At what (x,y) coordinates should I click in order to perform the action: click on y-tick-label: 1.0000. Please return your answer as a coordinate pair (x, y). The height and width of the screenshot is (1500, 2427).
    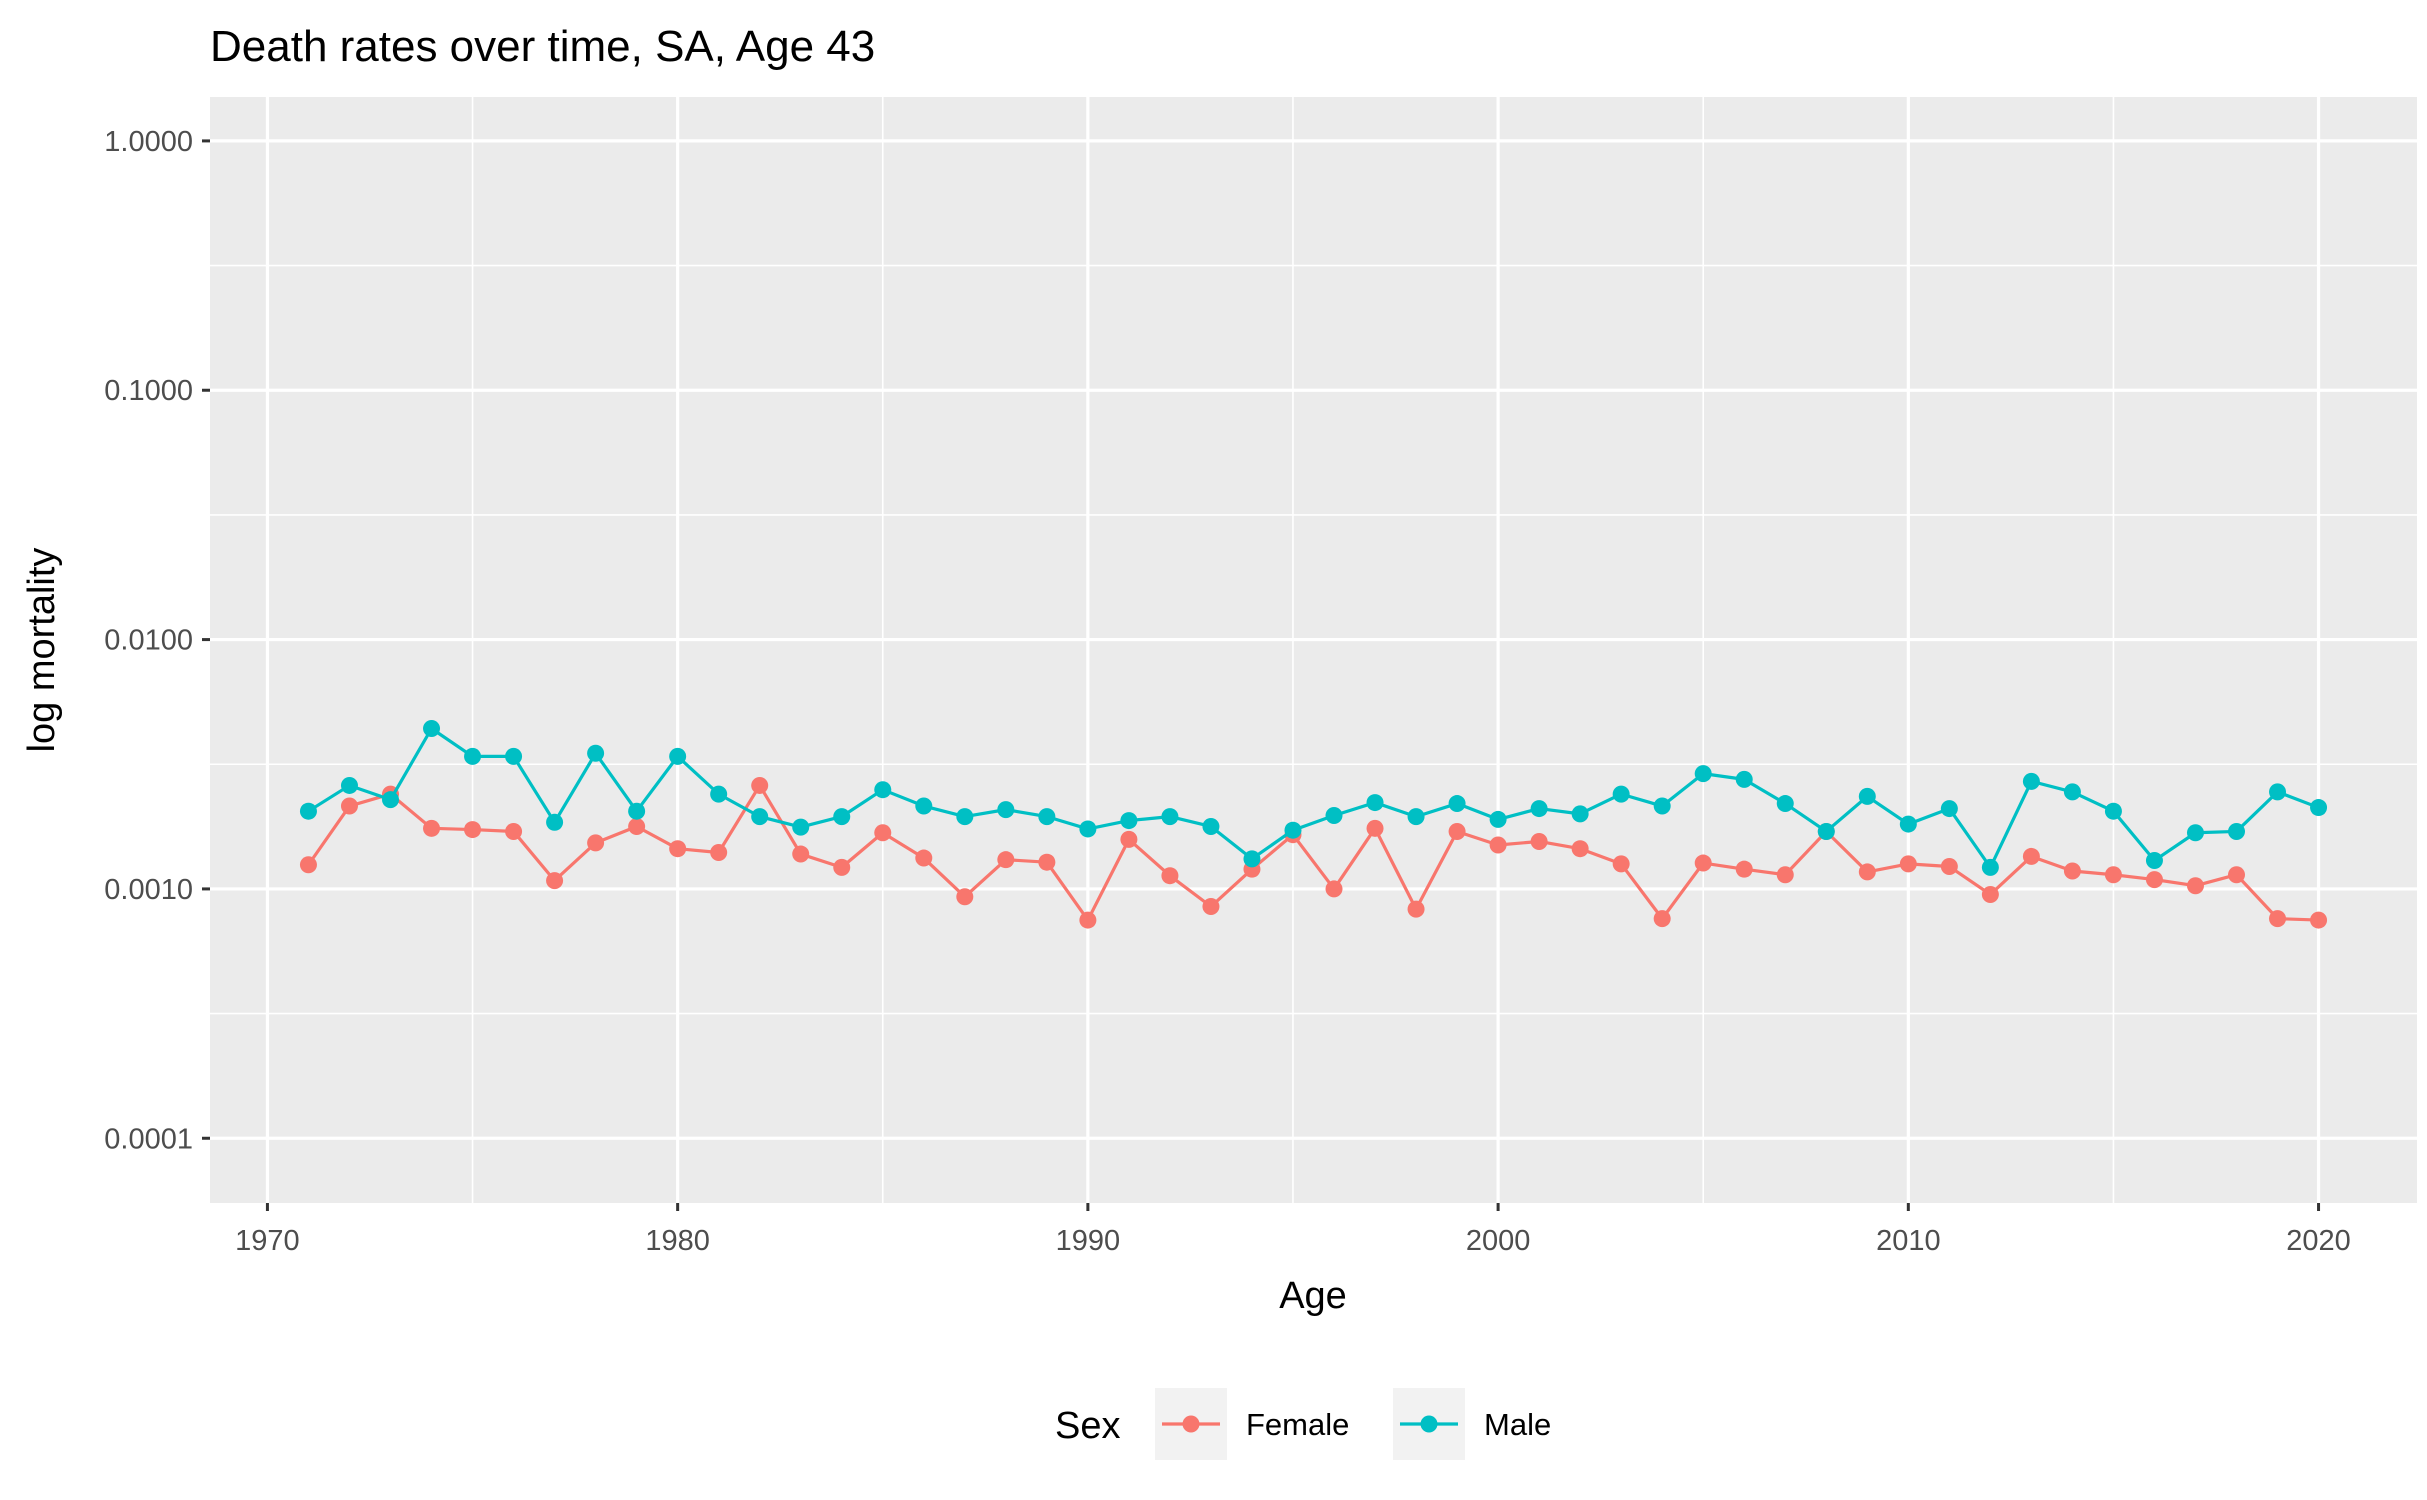
    Looking at the image, I should click on (148, 142).